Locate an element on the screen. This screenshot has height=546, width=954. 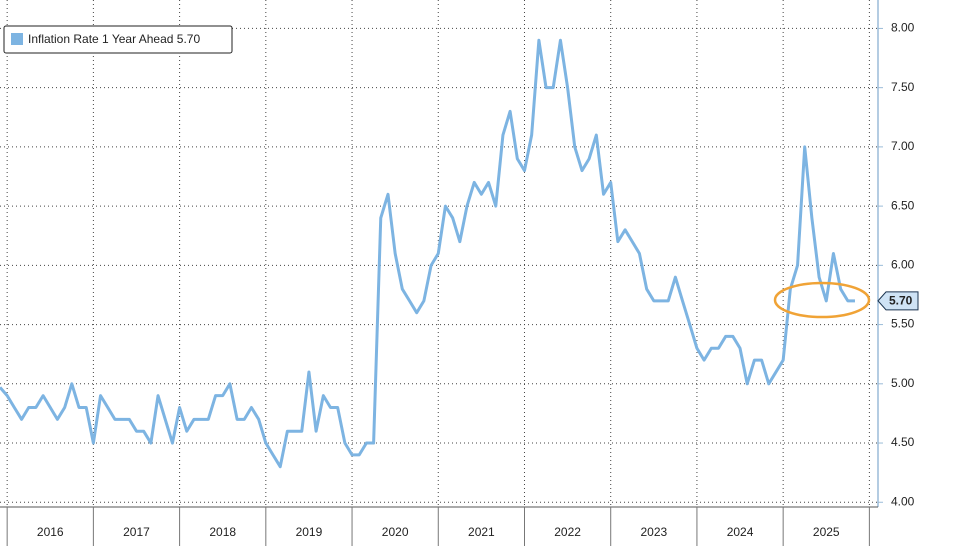
y-tick-label: 8.00 is located at coordinates (903, 28).